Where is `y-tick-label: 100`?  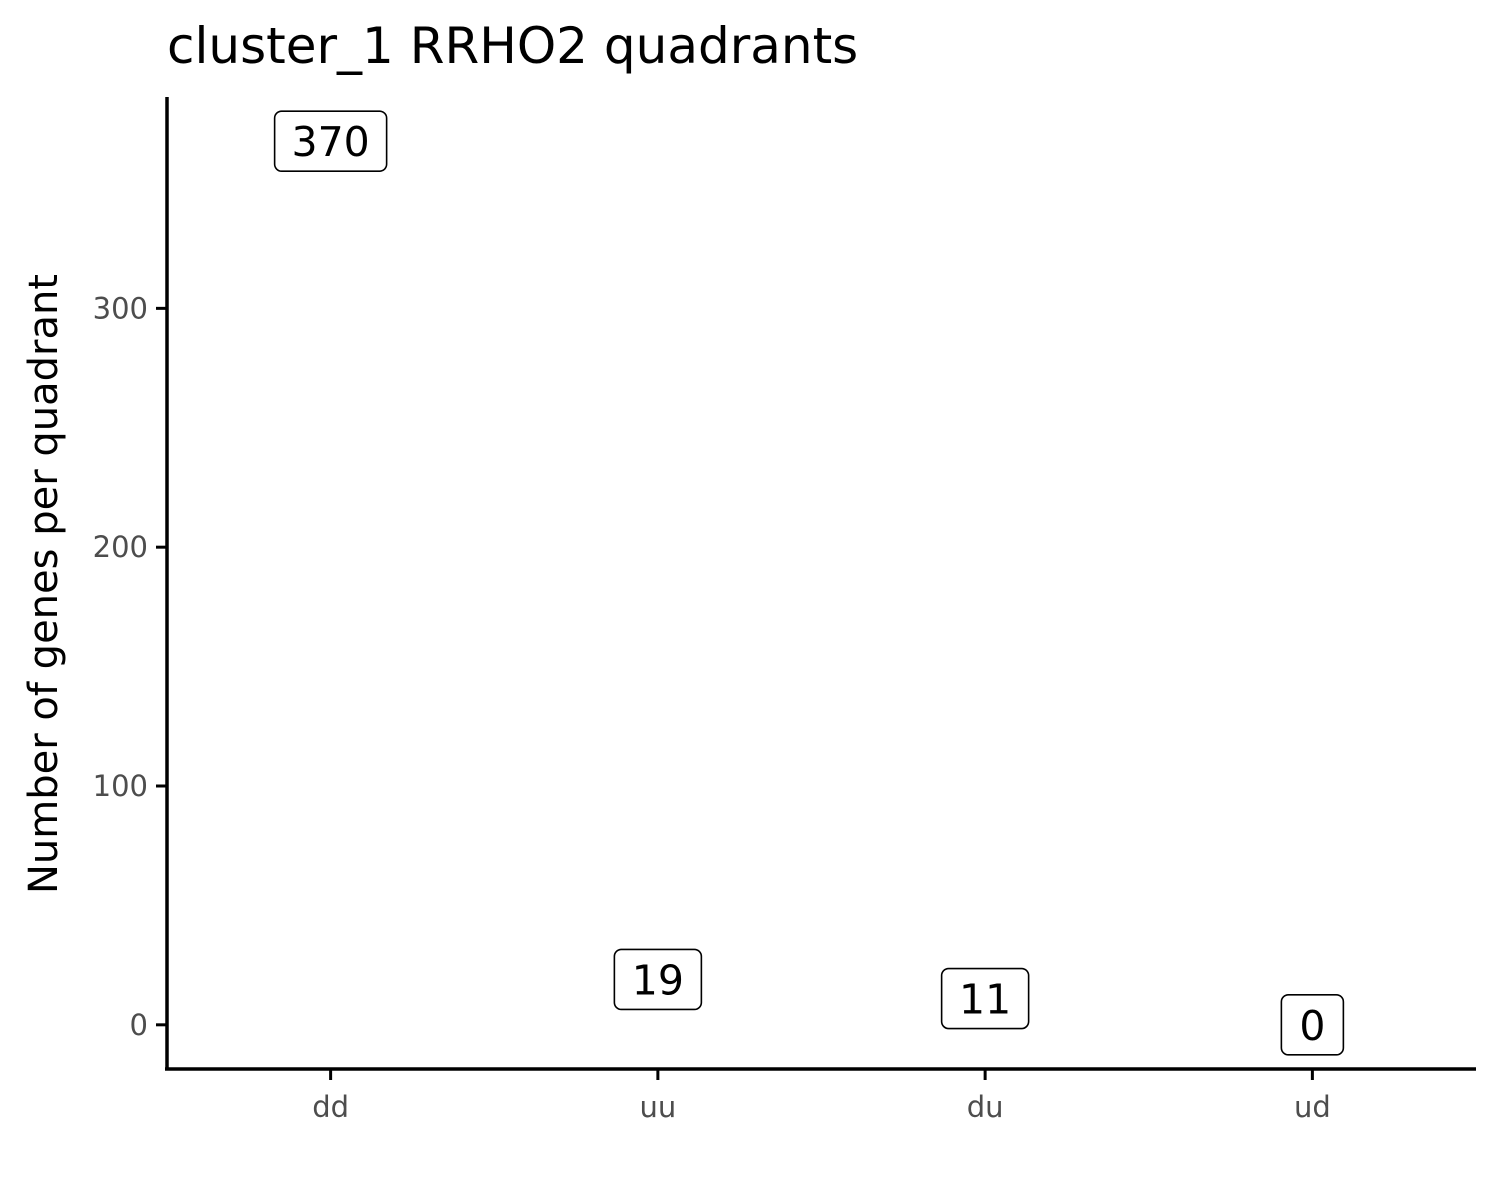
y-tick-label: 100 is located at coordinates (120, 786).